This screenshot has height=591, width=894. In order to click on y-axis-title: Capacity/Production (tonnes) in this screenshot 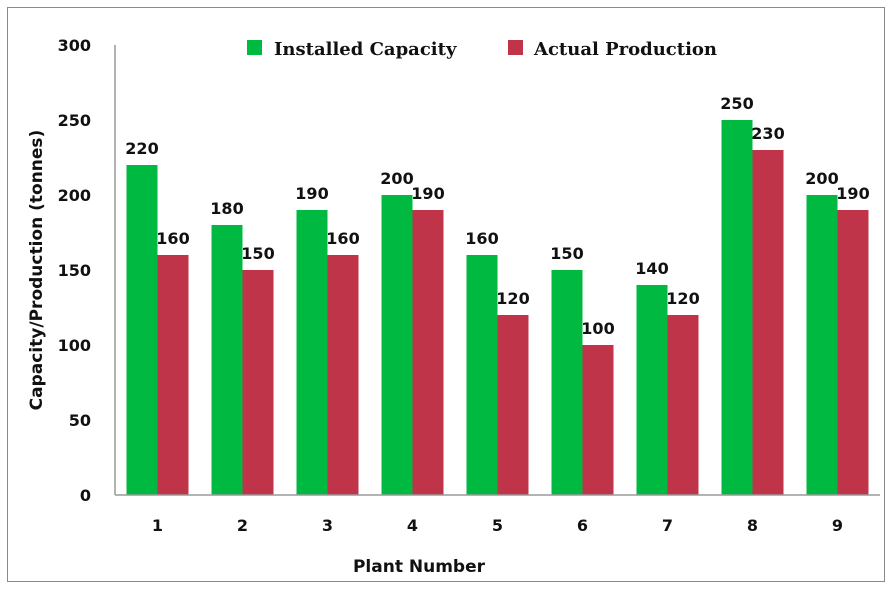, I will do `click(37, 270)`.